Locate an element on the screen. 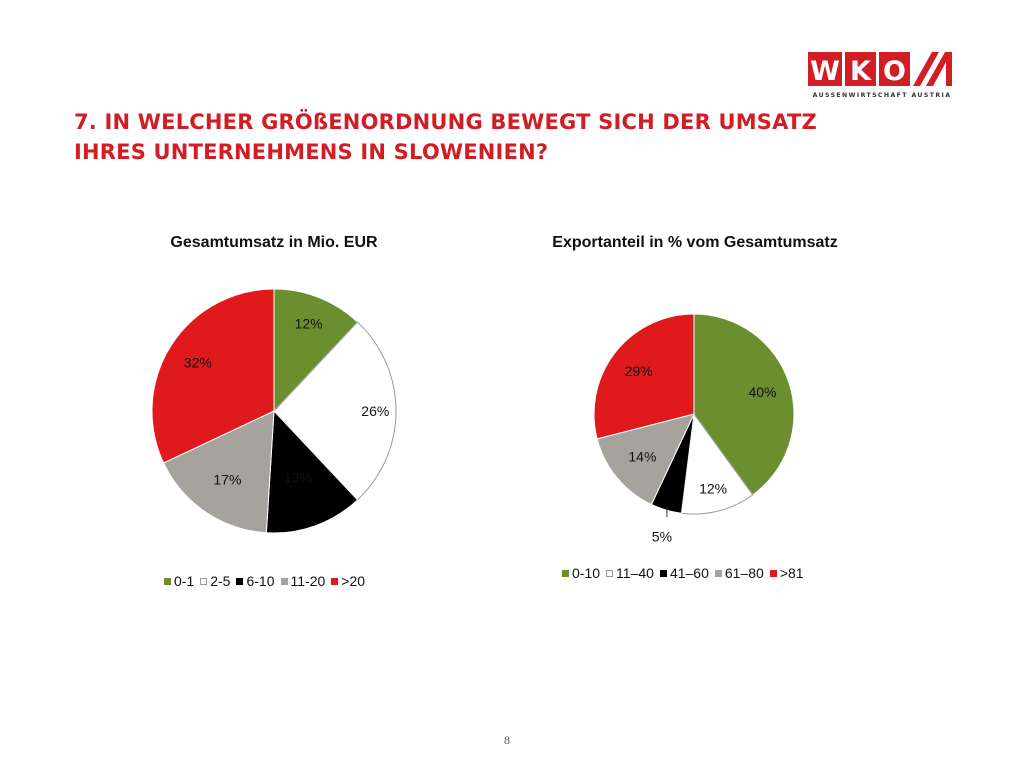 This screenshot has width=1024, height=768. chart1-legend-item-1: 2-5 is located at coordinates (215, 581).